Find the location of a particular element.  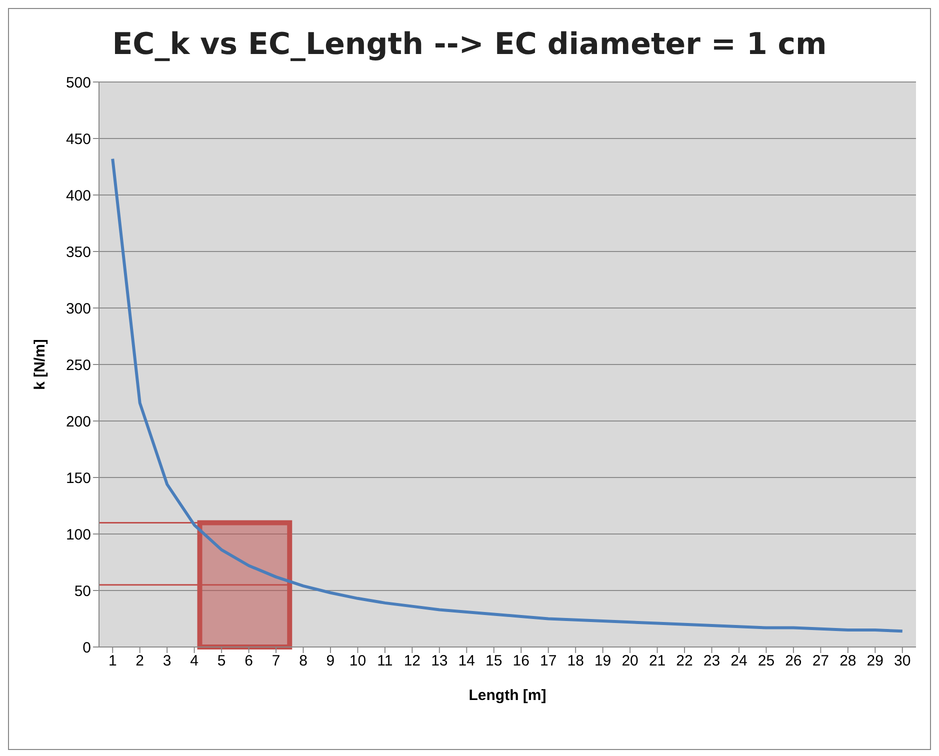

x-tick-label: 18 is located at coordinates (575, 661).